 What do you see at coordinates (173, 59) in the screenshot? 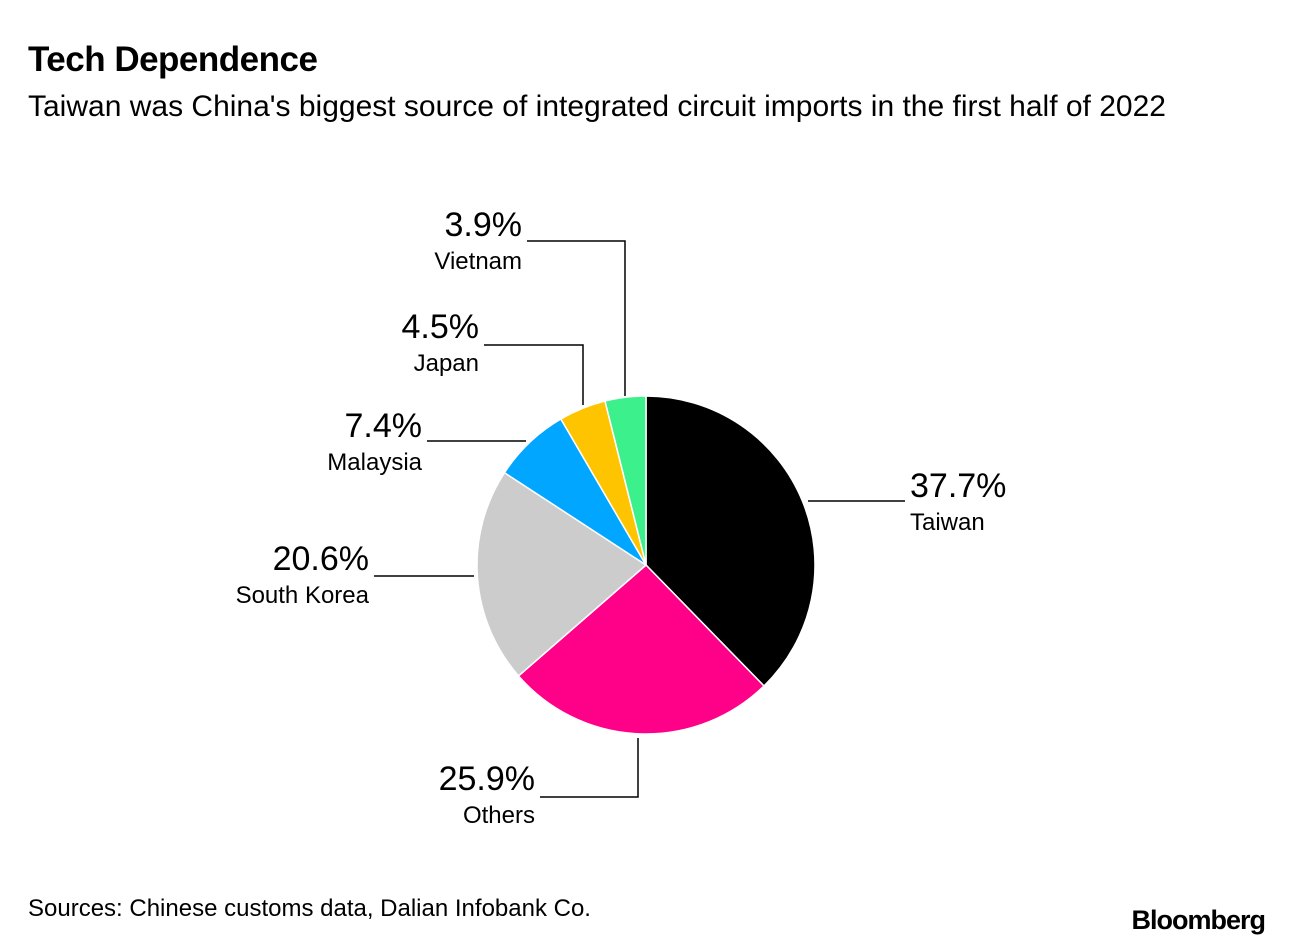
I see `chart-title: Tech Dependence` at bounding box center [173, 59].